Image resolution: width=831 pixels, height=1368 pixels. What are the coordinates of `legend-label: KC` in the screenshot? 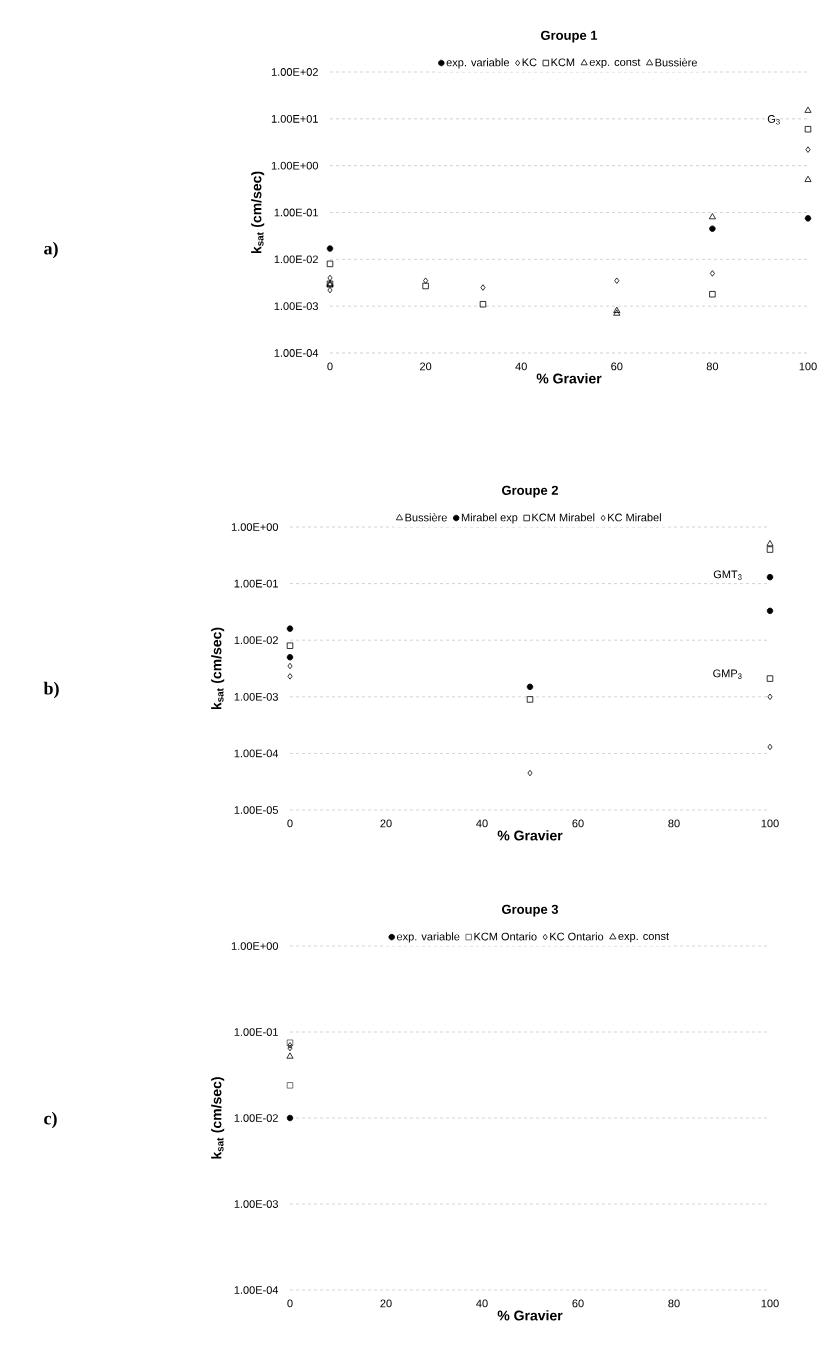 It's located at (529, 62).